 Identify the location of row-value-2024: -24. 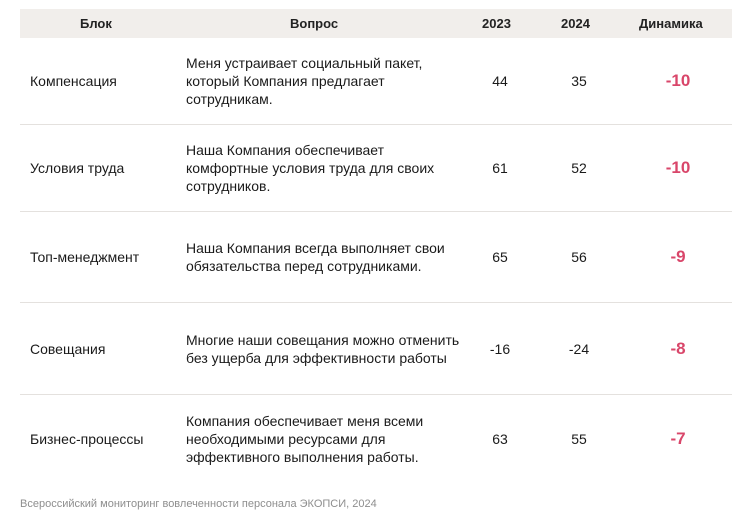
(579, 348).